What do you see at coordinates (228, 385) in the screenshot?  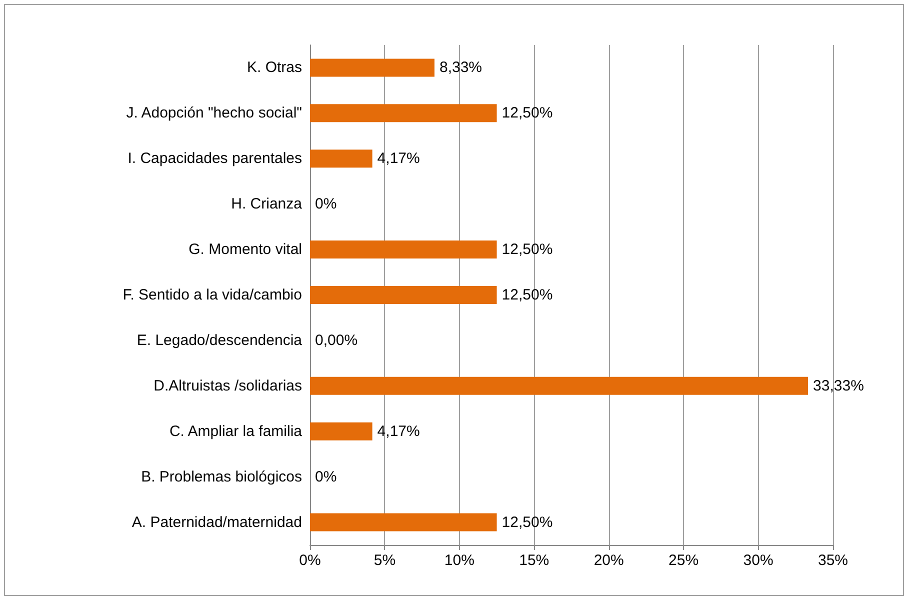 I see `y-tick-label: D.Altruistas /solidarias` at bounding box center [228, 385].